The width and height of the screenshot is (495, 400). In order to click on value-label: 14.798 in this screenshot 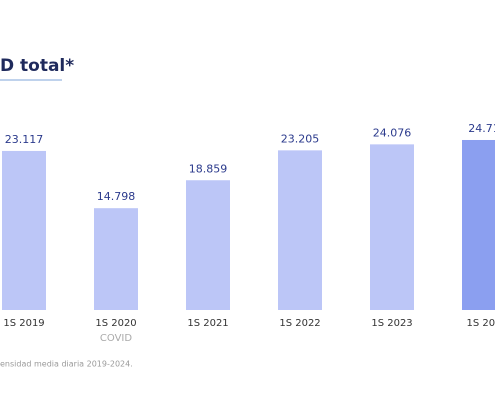, I will do `click(116, 196)`.